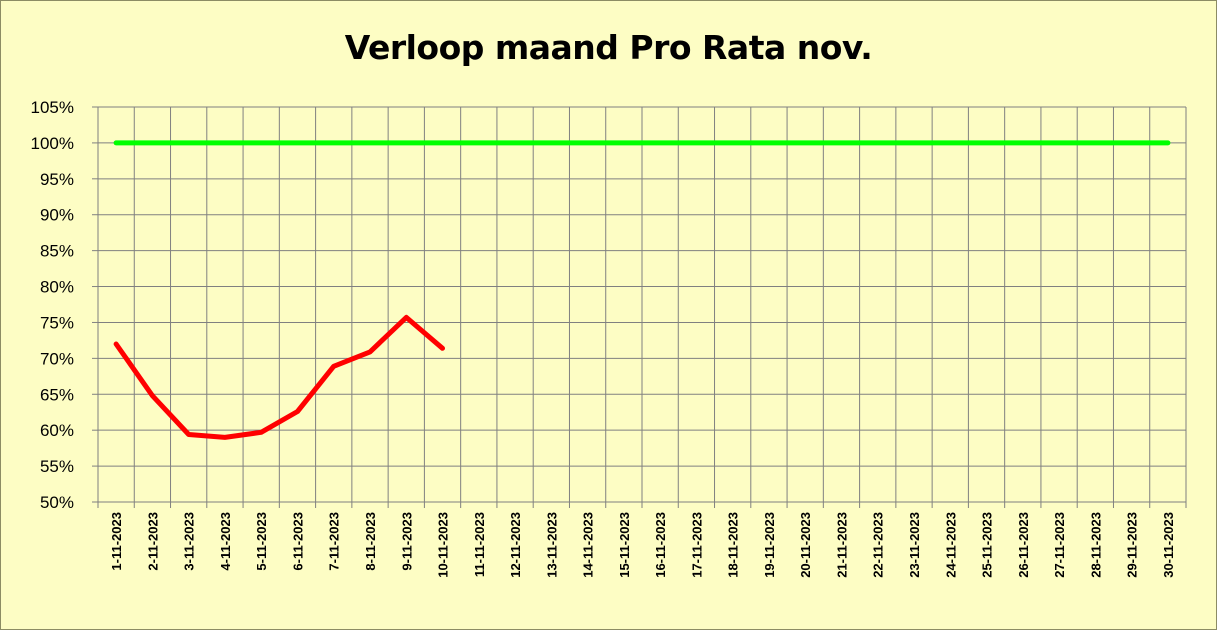  Describe the element at coordinates (261, 541) in the screenshot. I see `x-tick-label: 5-11-2023` at that location.